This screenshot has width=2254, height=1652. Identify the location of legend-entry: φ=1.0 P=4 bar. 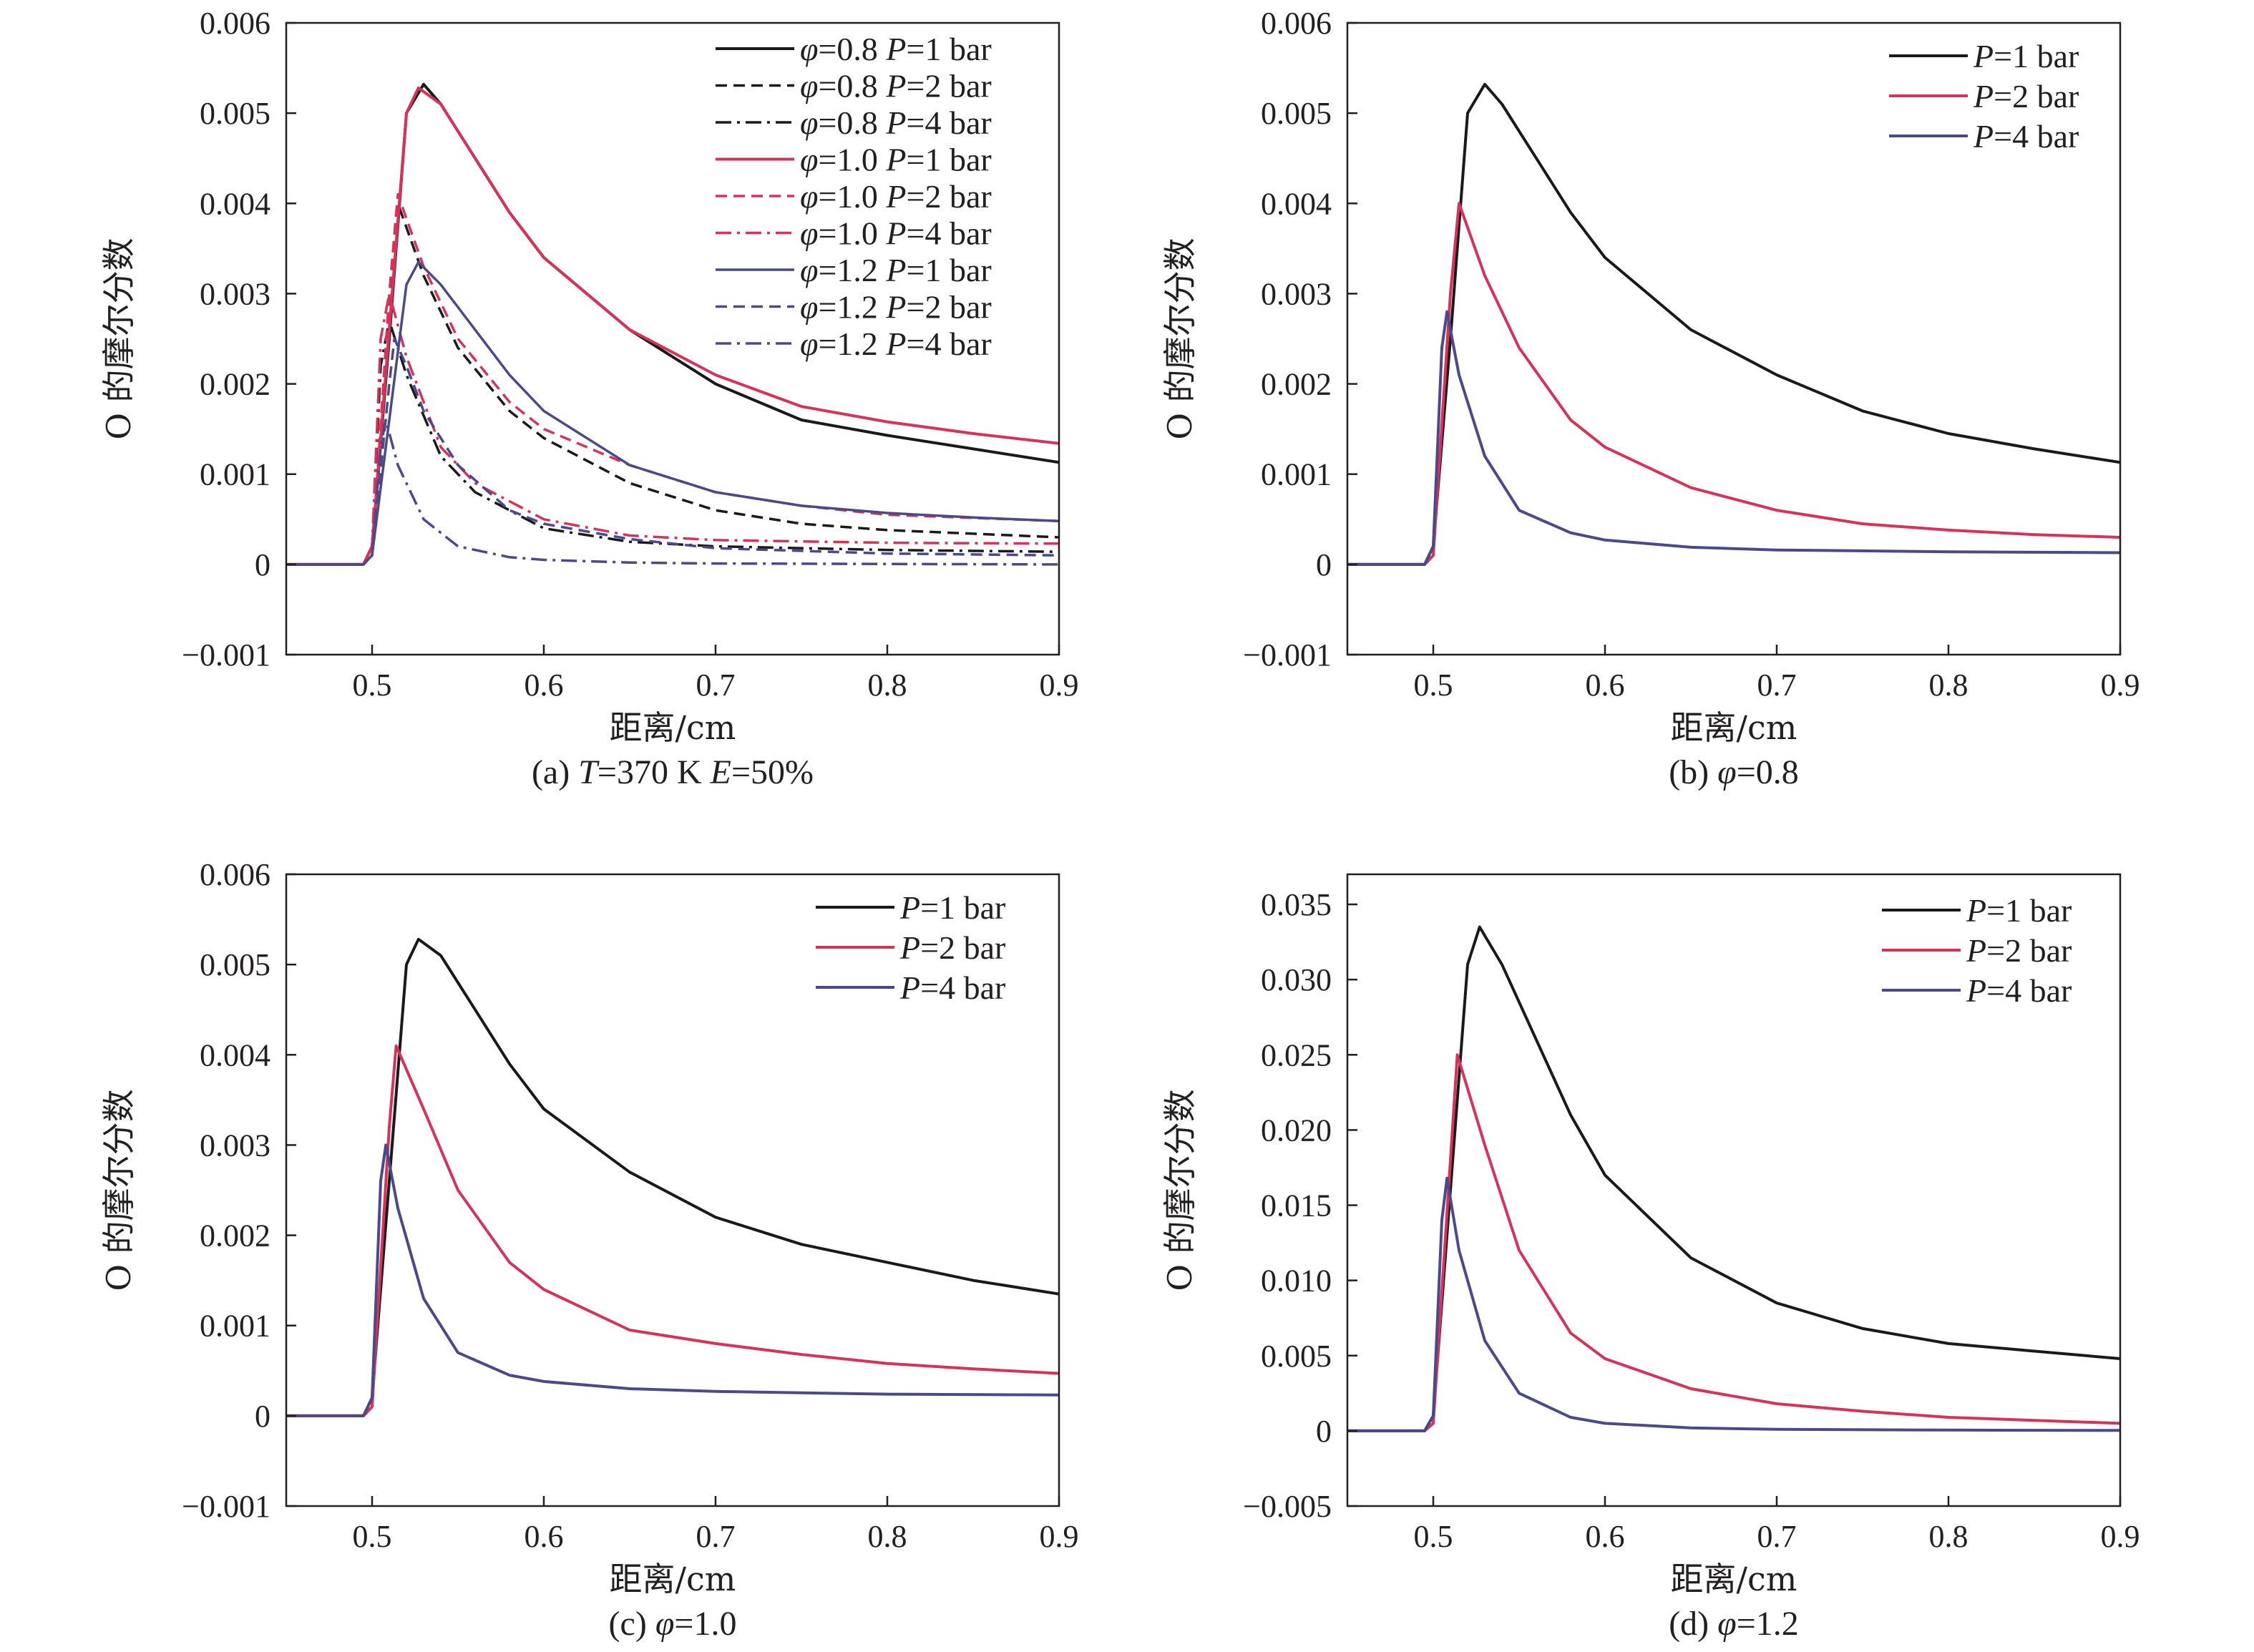
(896, 233).